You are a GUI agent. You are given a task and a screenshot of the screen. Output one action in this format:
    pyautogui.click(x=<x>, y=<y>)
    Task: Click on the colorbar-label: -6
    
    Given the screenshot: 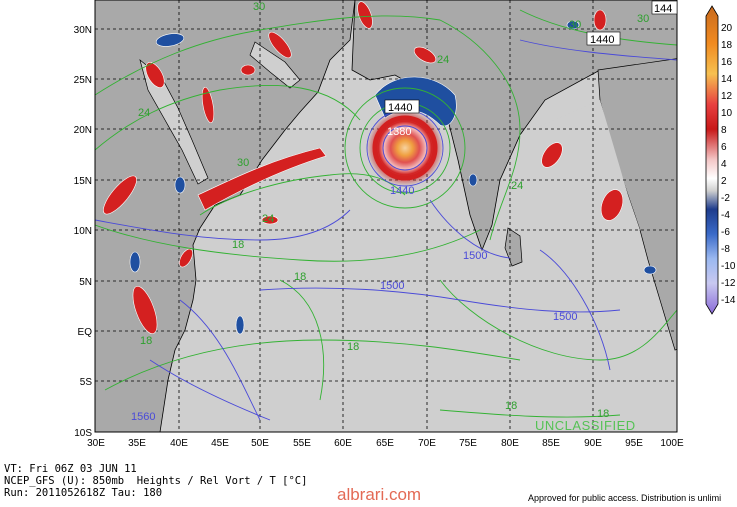 What is the action you would take?
    pyautogui.click(x=725, y=232)
    